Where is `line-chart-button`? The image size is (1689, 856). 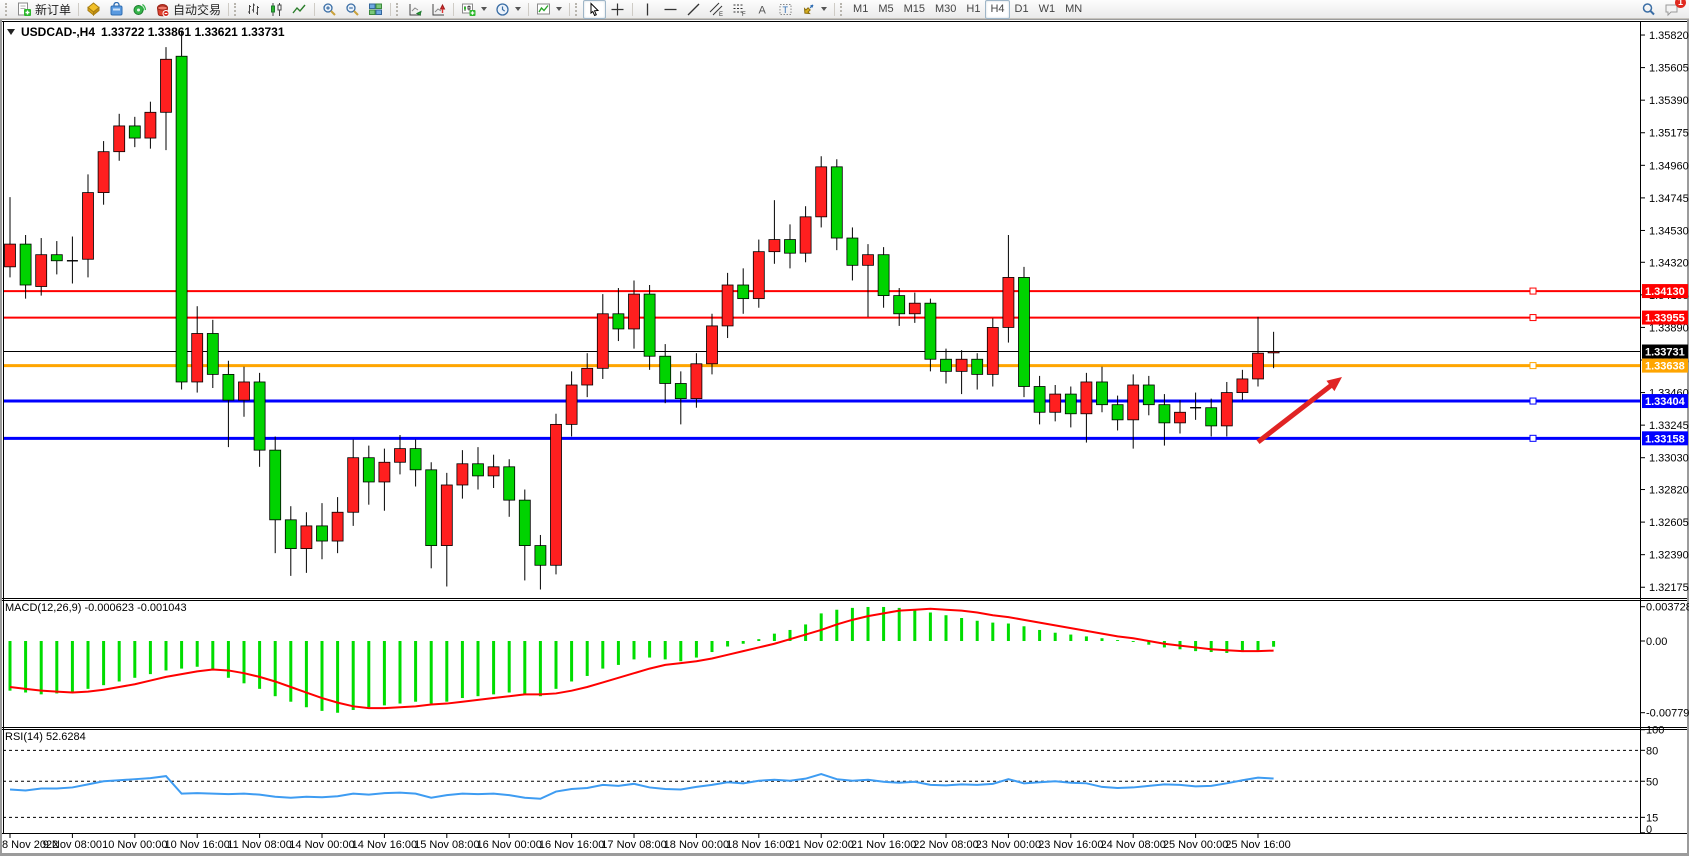
line-chart-button is located at coordinates (299, 9).